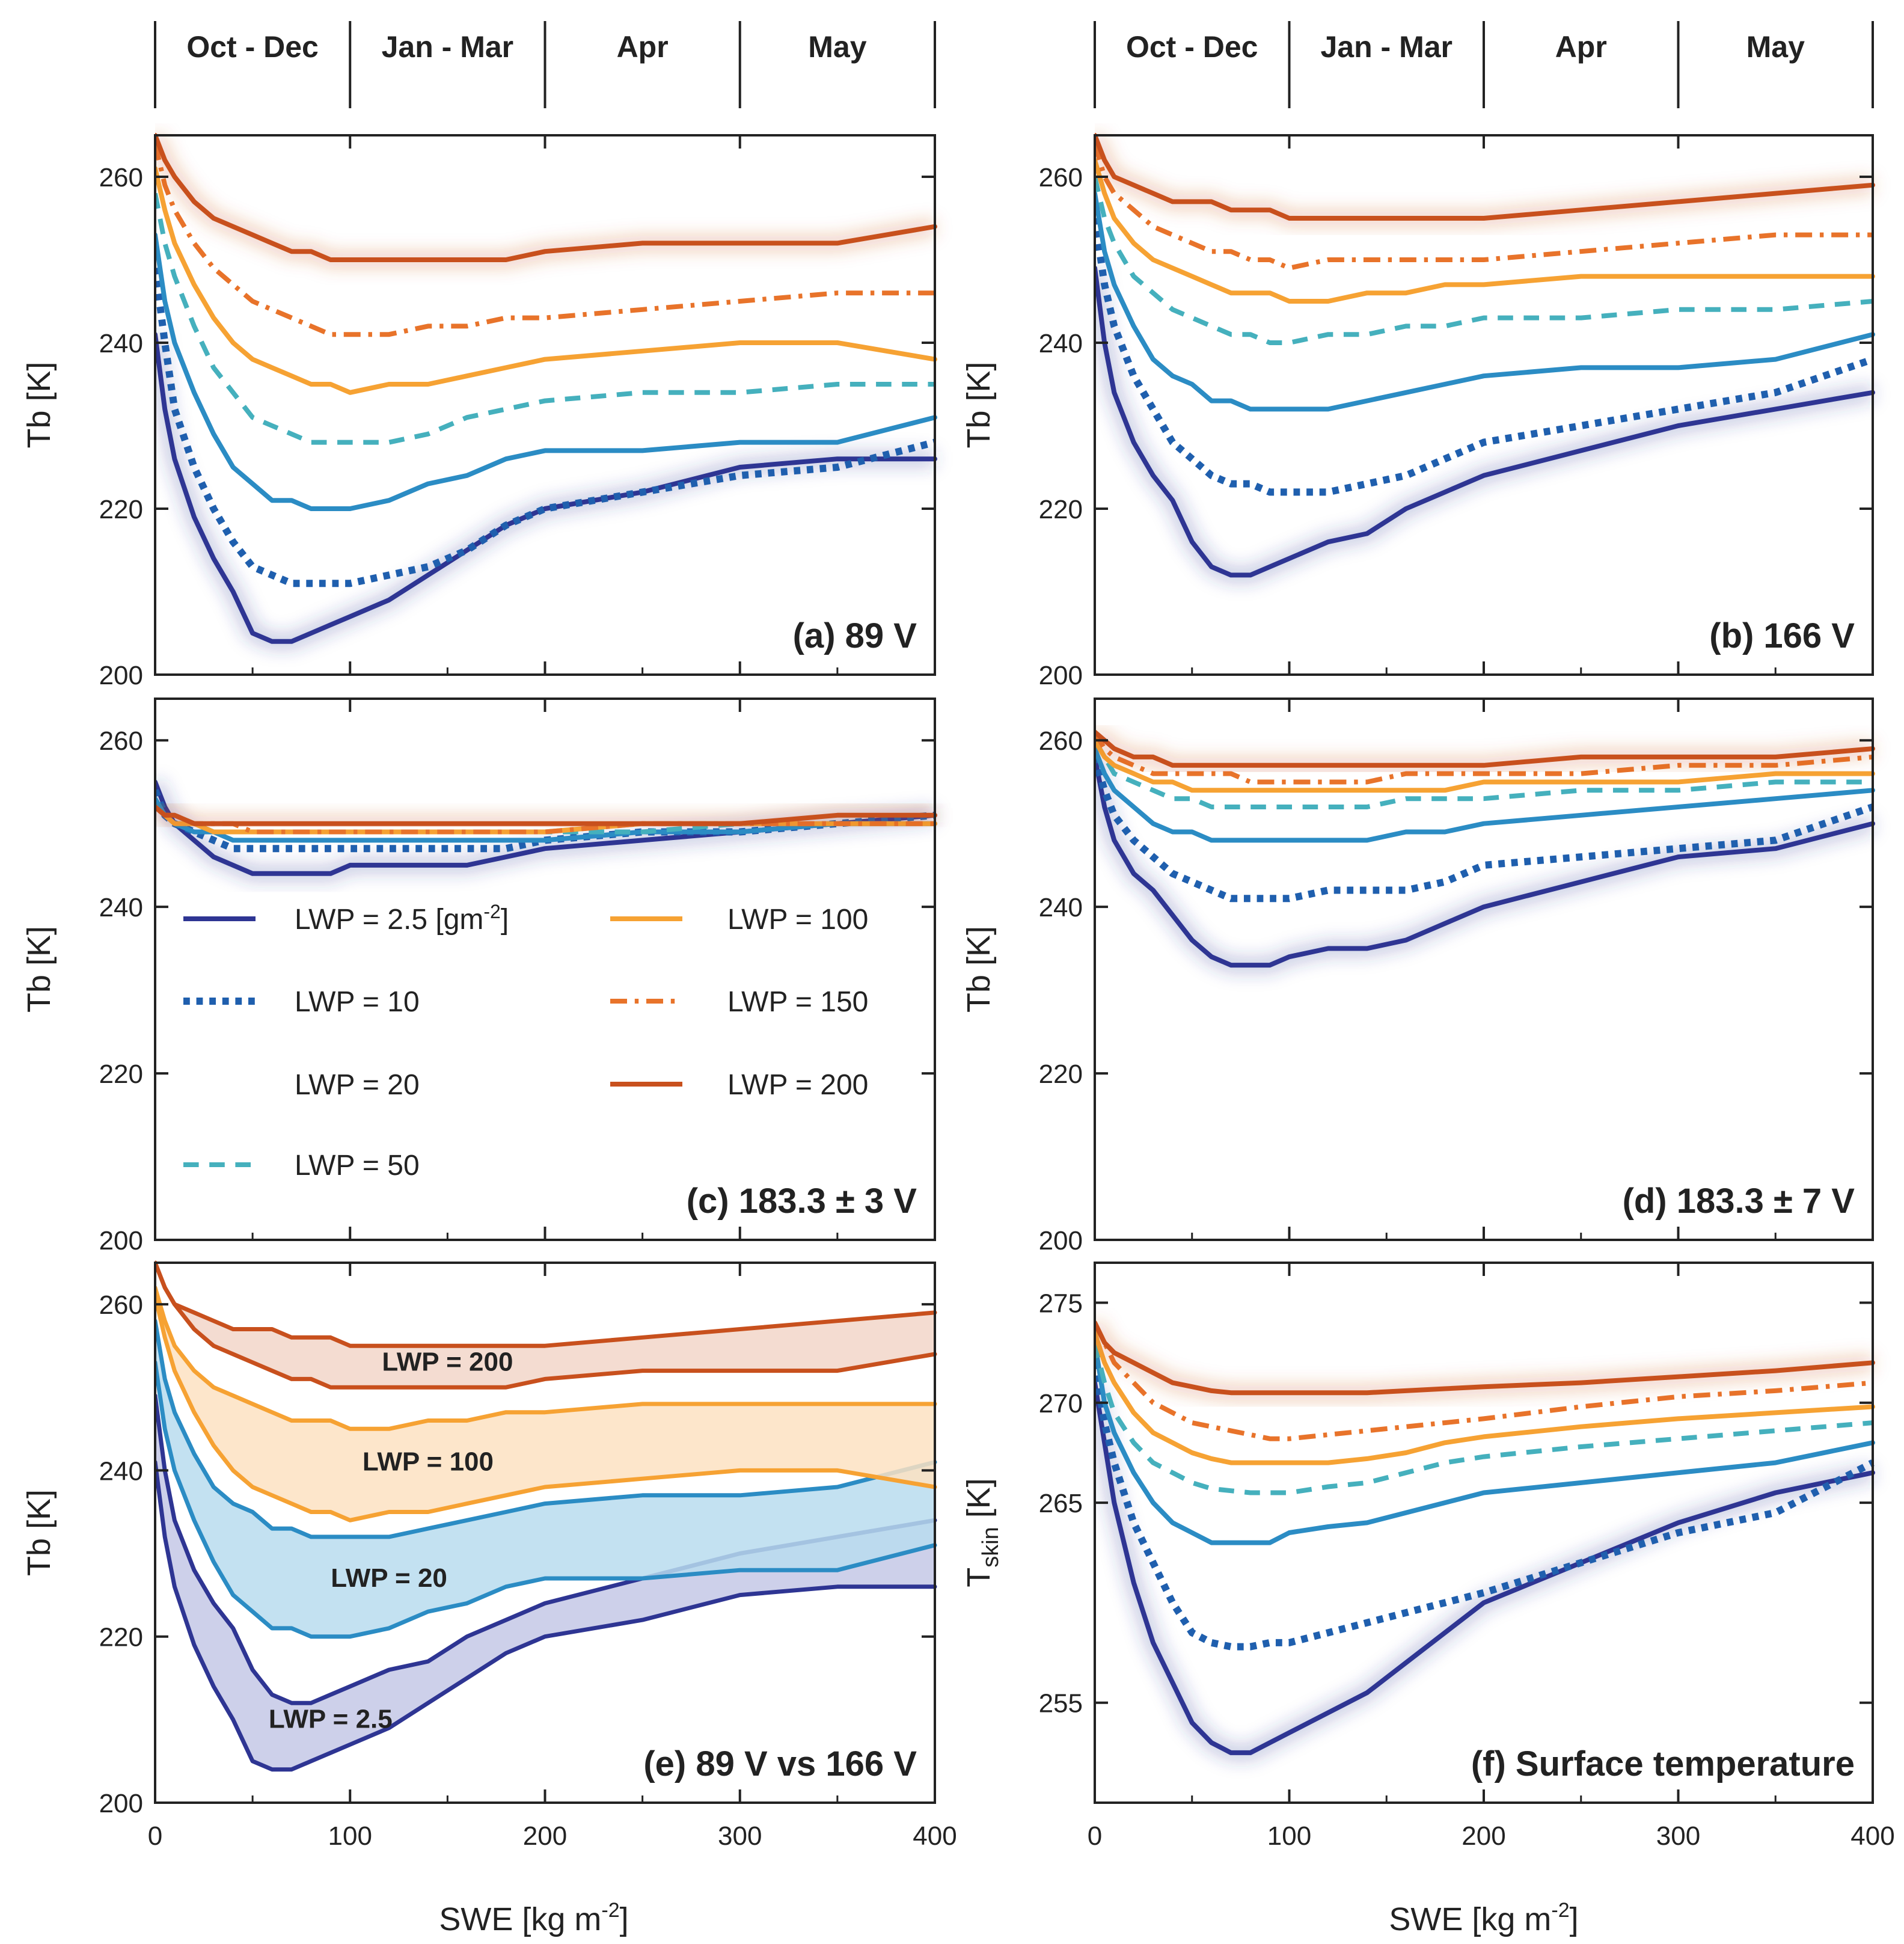  I want to click on legend-item-lwp150: LWP = 150, so click(739, 1002).